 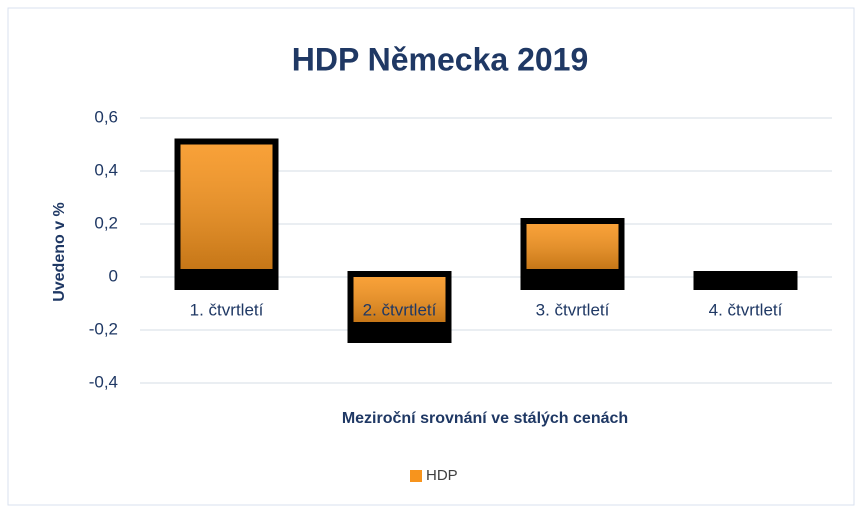 I want to click on y-tick-label: 0,4, so click(x=106, y=169).